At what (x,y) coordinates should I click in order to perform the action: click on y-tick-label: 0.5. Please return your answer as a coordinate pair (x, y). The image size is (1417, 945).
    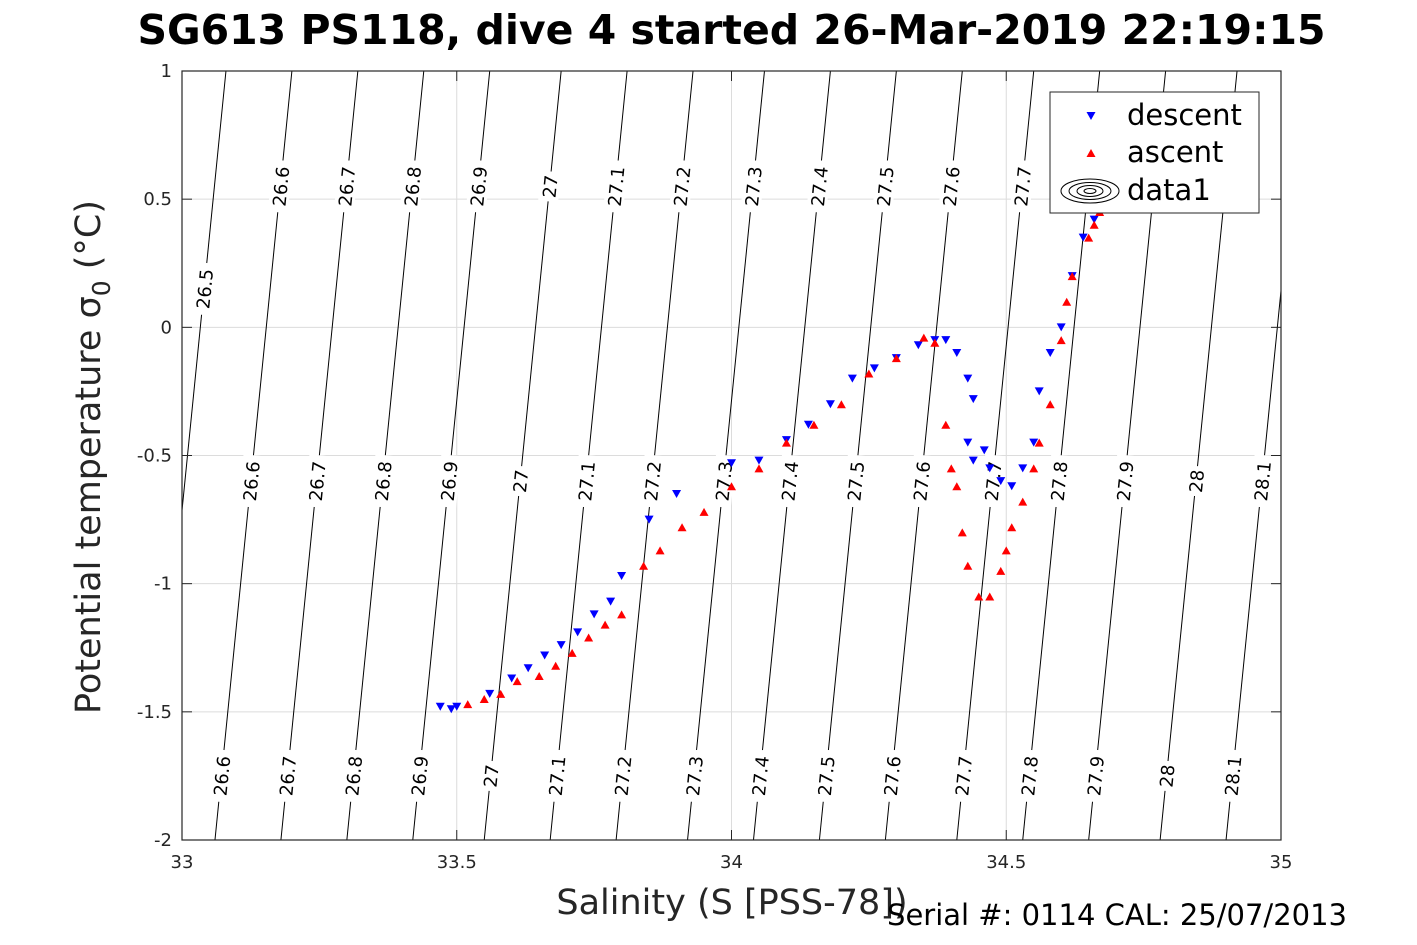
    Looking at the image, I should click on (157, 199).